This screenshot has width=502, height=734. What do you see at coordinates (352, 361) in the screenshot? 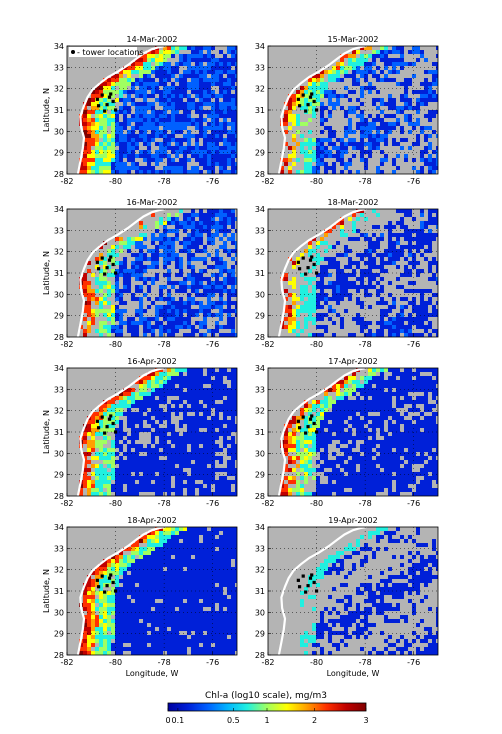
I see `panel-title: 17-Apr-2002` at bounding box center [352, 361].